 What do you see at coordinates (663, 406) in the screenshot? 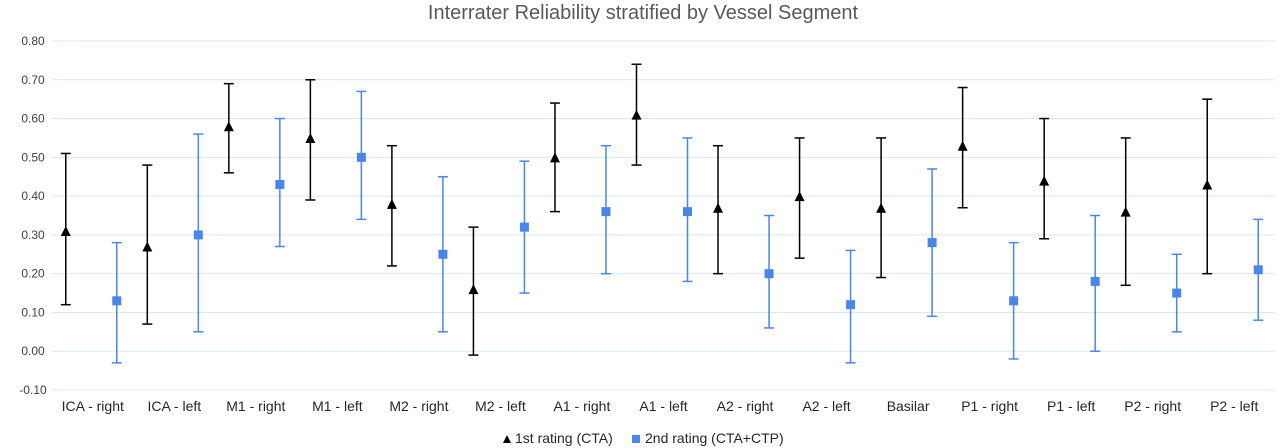
I see `x-tick-label: A1 - left` at bounding box center [663, 406].